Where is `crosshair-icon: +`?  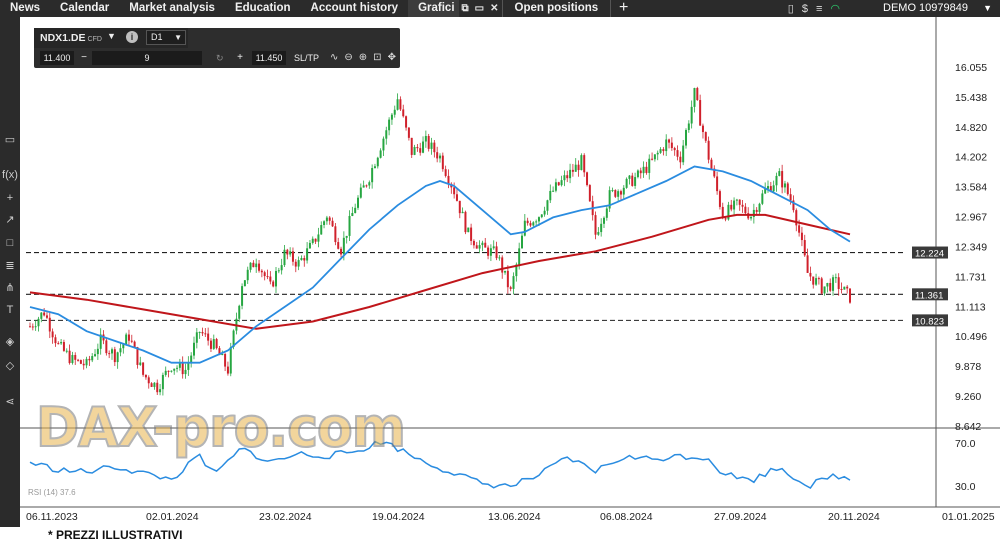
crosshair-icon: + is located at coordinates (10, 198).